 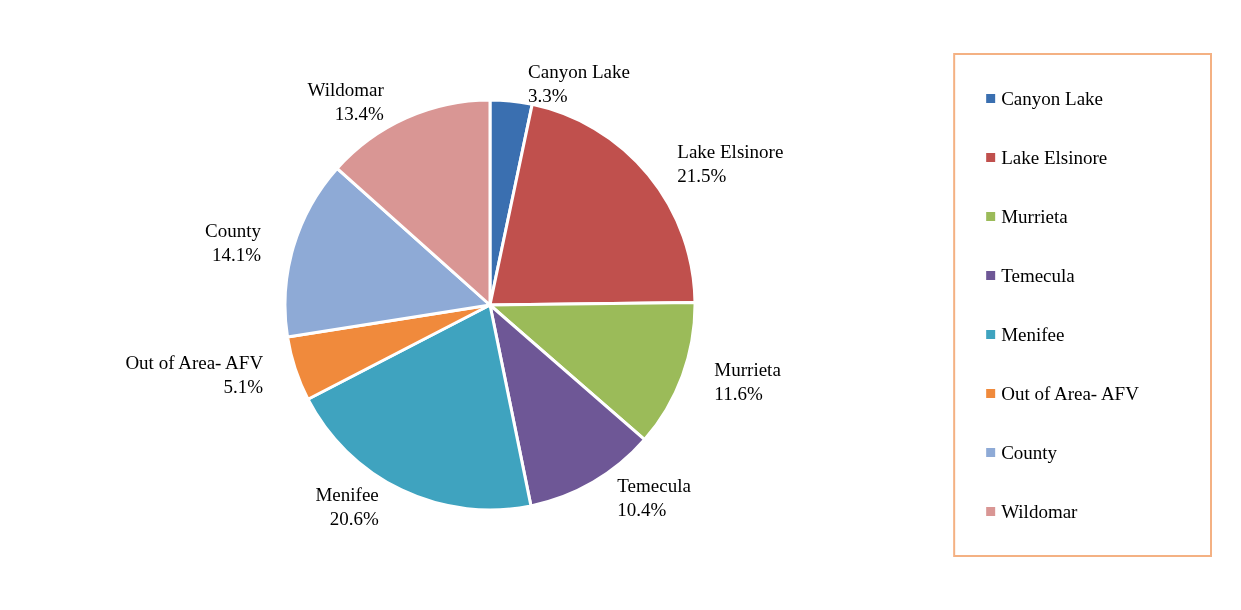 I want to click on legend-label: Wildomar, so click(x=1040, y=511).